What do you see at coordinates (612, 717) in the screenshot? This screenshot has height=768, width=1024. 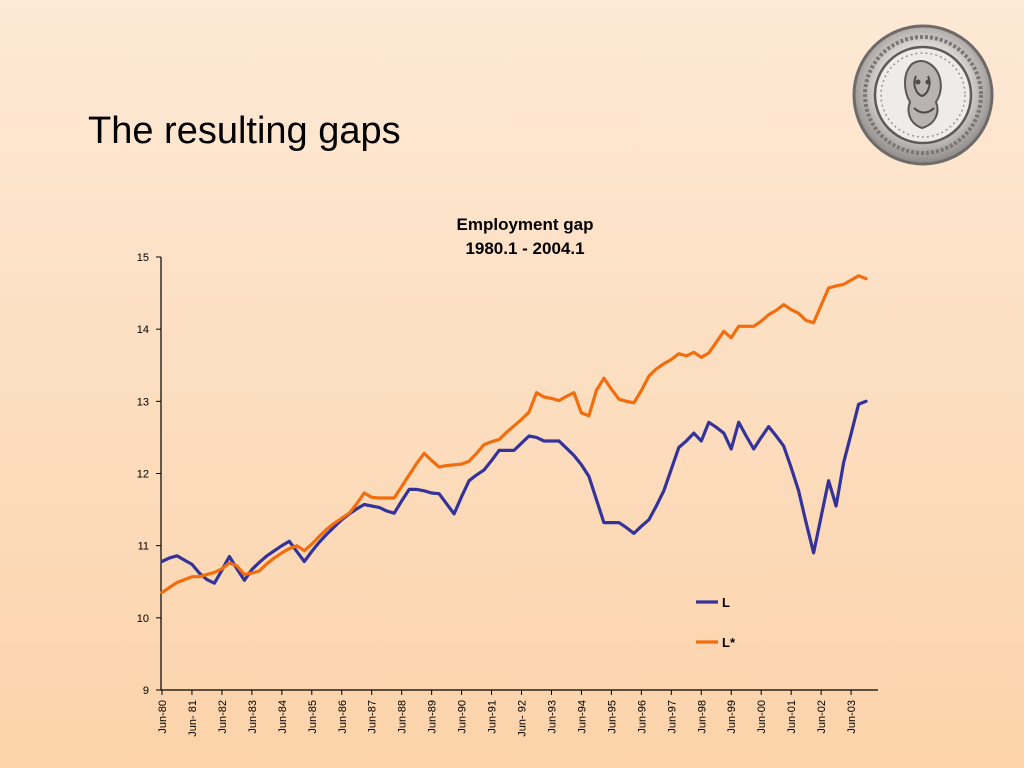 I see `x-tick-label: Jun-95` at bounding box center [612, 717].